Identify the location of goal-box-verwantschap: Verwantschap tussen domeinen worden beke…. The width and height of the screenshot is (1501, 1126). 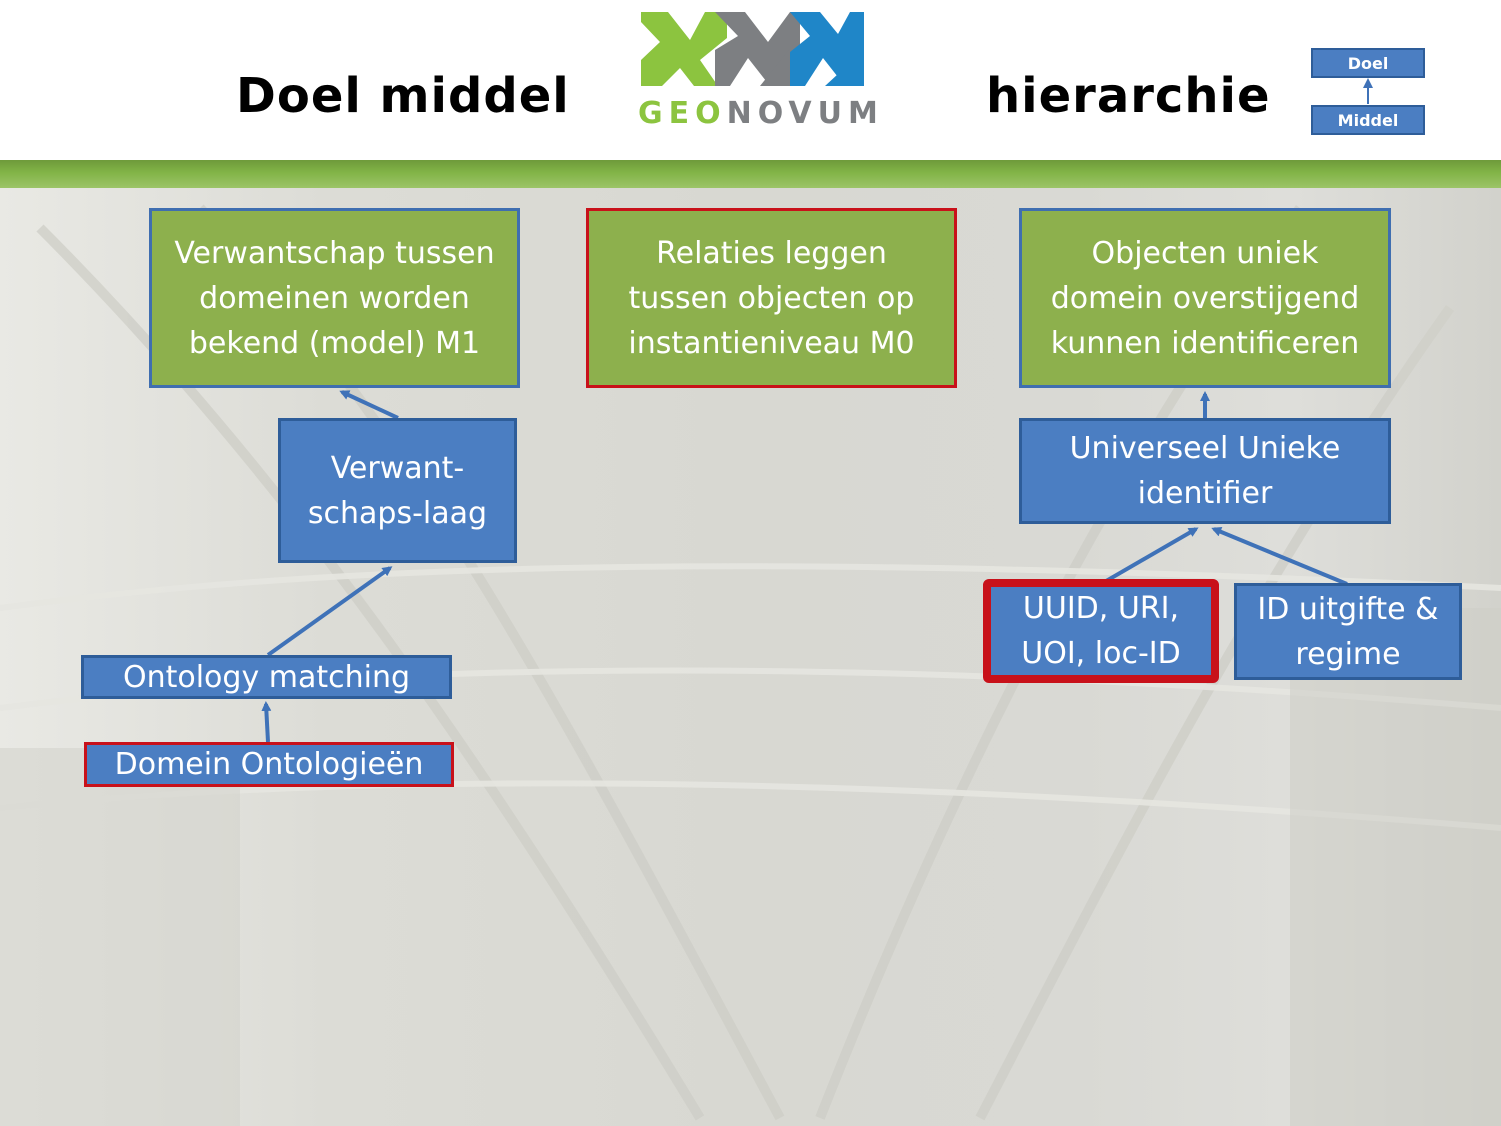
(334, 298).